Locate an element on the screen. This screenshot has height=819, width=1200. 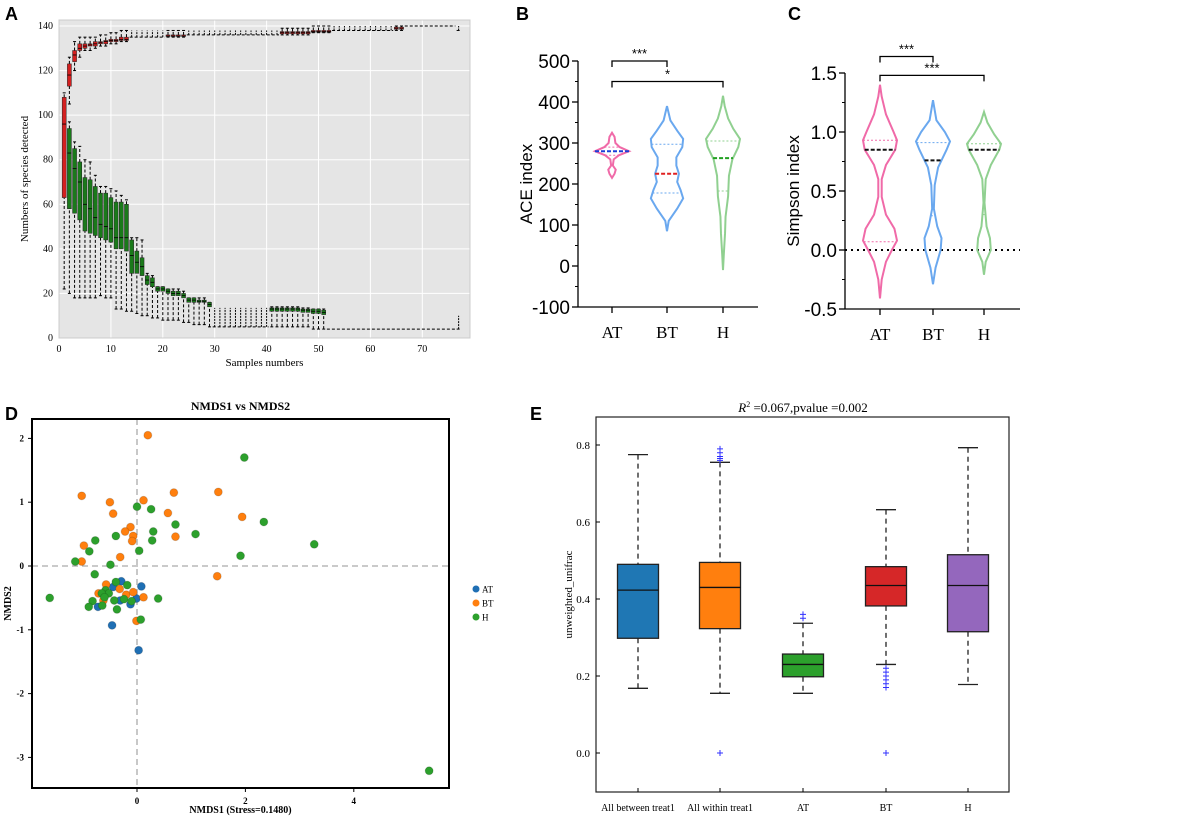
y-tick-label: 0.4 is located at coordinates (583, 600).